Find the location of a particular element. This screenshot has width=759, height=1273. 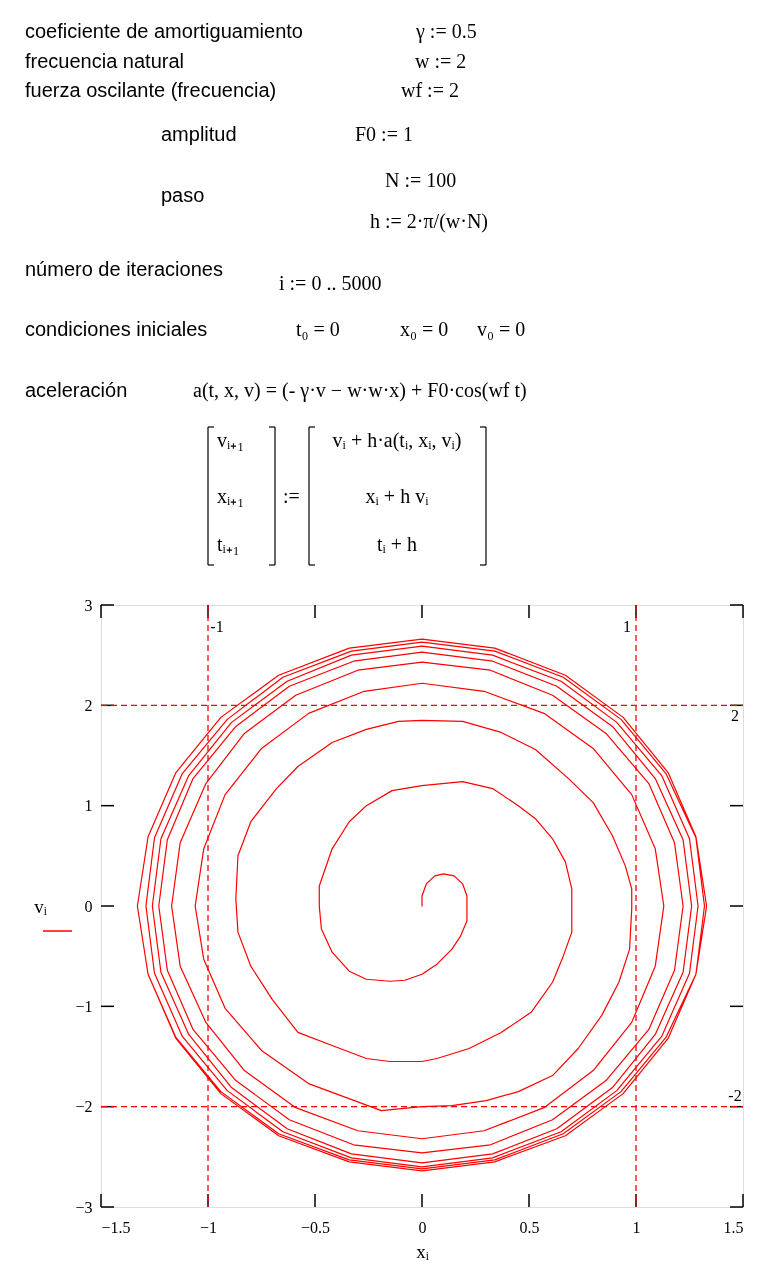

y-tick-label: −3 is located at coordinates (84, 1207).